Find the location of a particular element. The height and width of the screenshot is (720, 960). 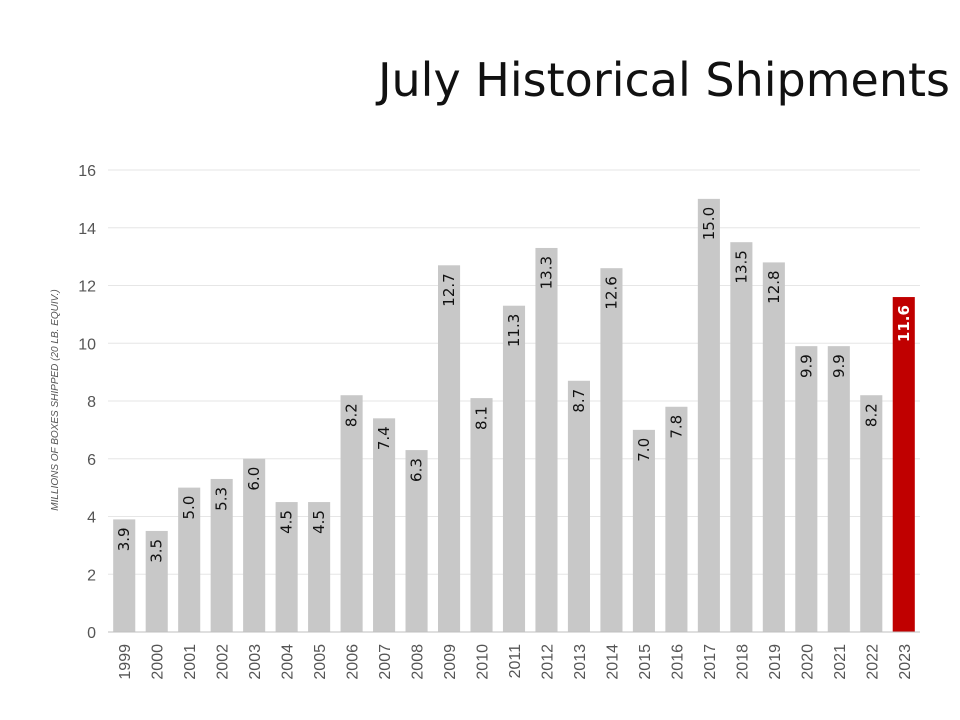

y-tick-label: 16 is located at coordinates (87, 171).